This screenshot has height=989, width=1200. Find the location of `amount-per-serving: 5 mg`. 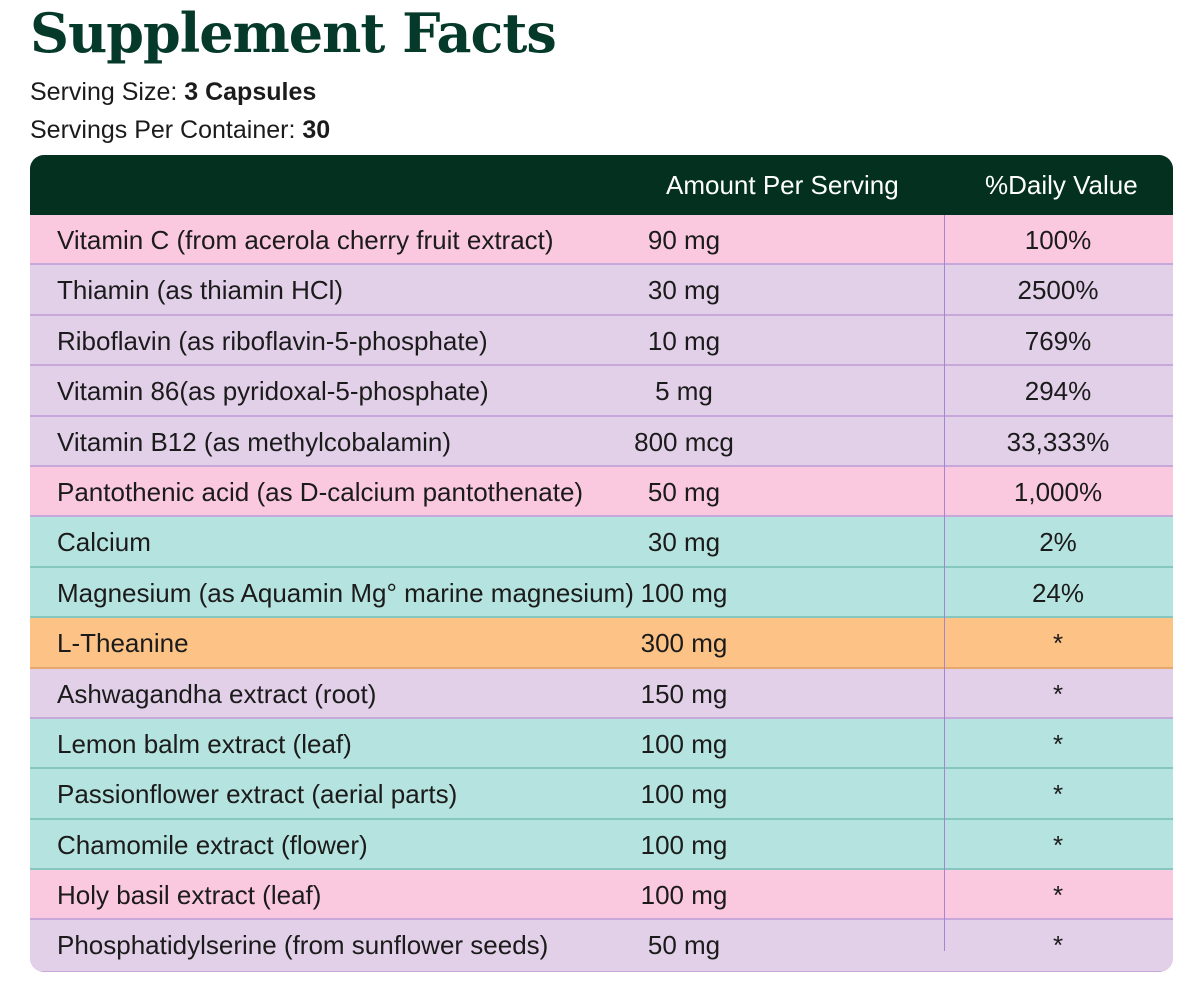

amount-per-serving: 5 mg is located at coordinates (684, 391).